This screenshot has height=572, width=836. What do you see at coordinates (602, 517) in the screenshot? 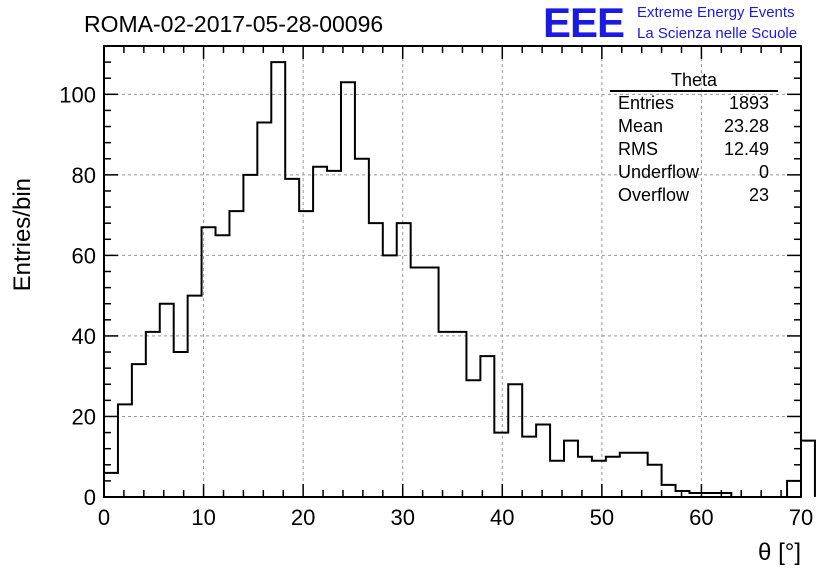
I see `x-tick-label: 50` at bounding box center [602, 517].